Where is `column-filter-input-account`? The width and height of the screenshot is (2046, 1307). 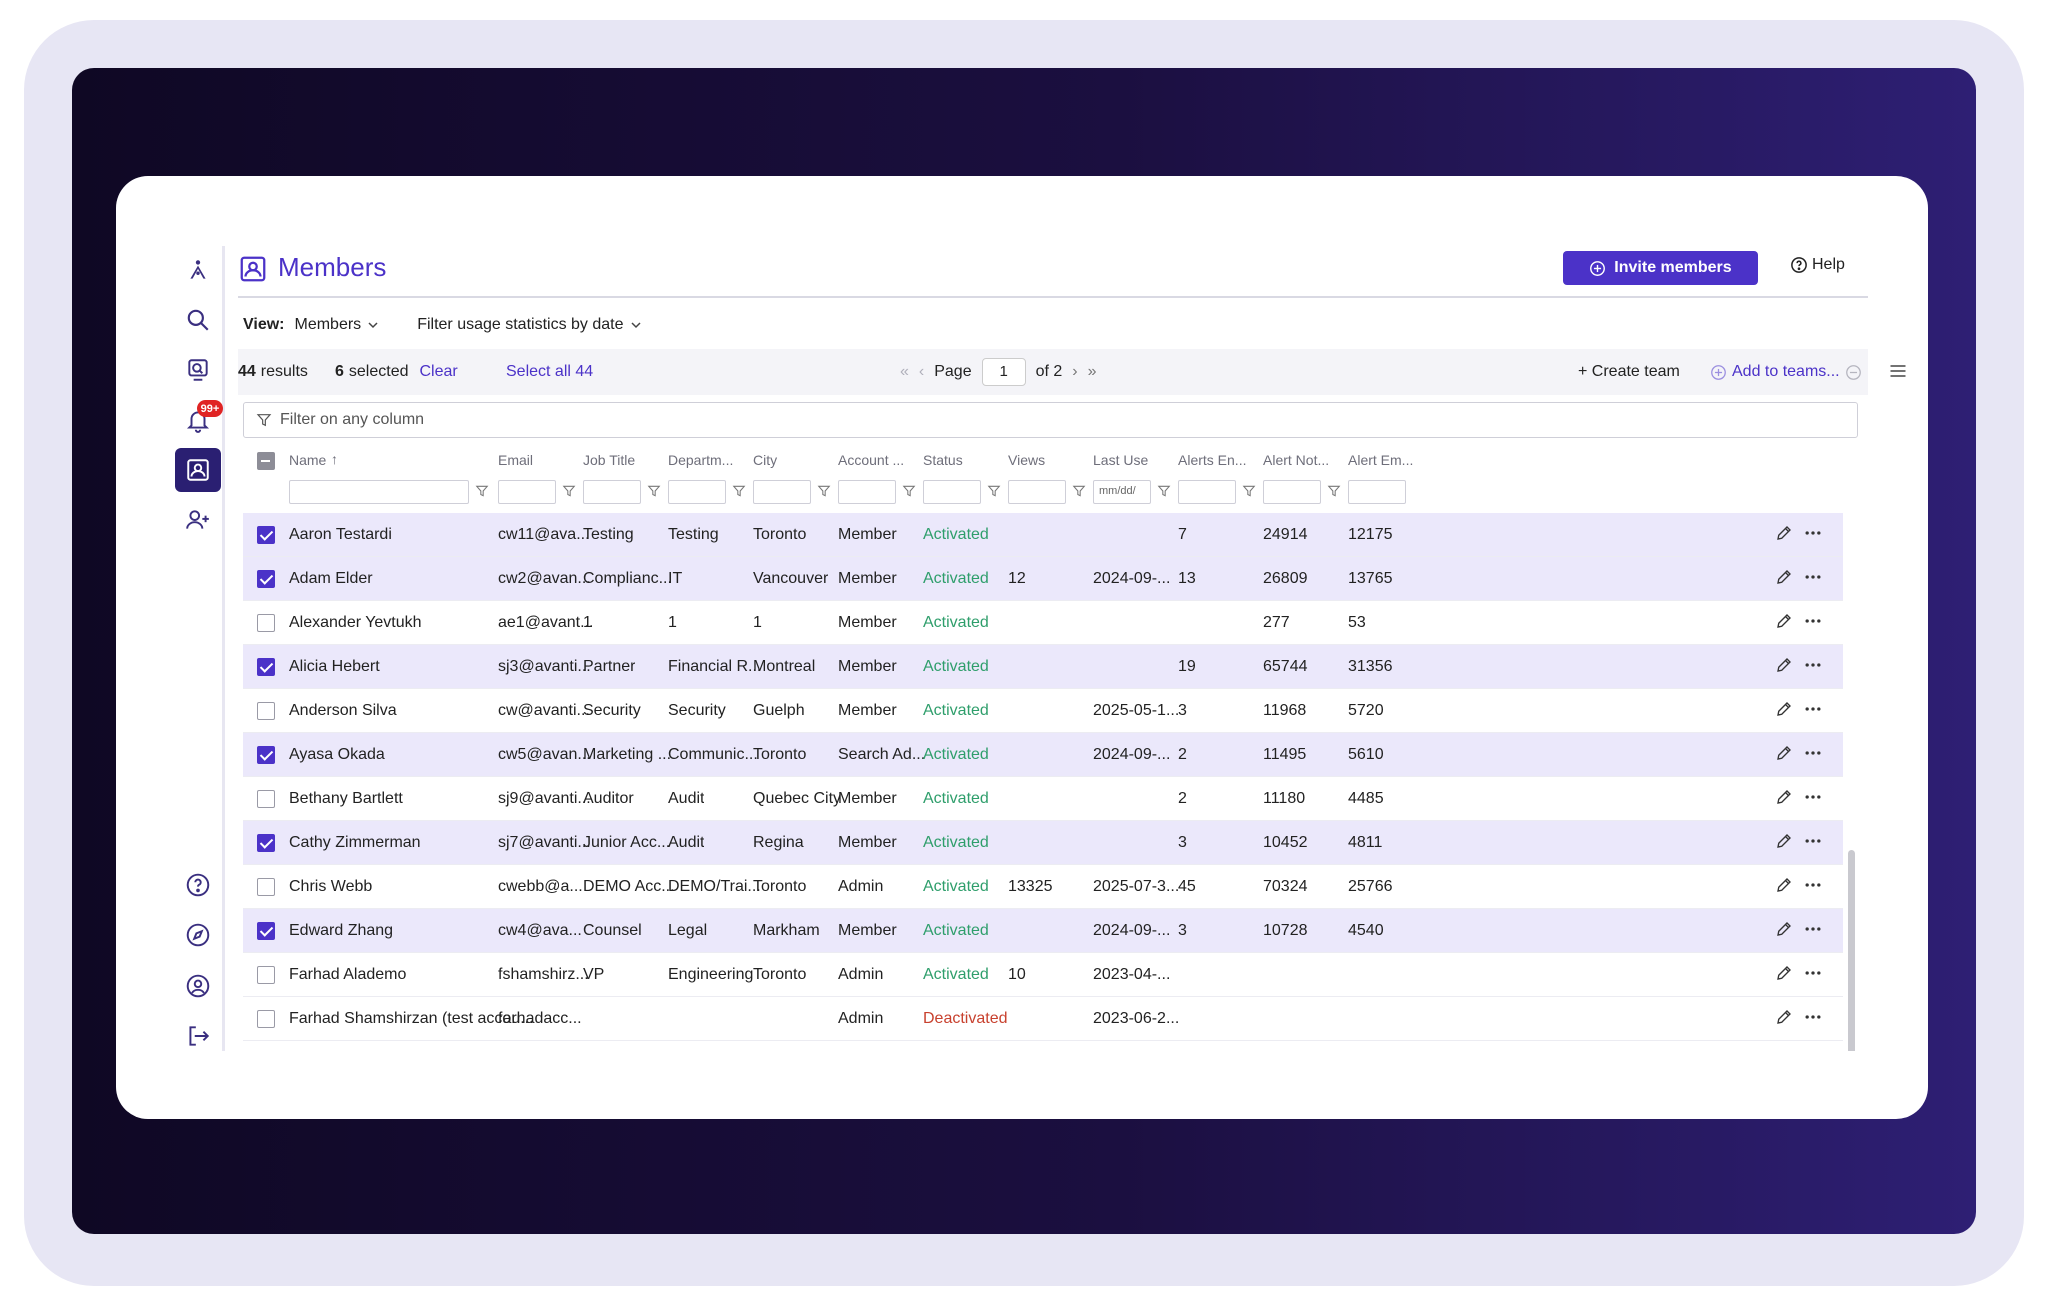 column-filter-input-account is located at coordinates (867, 492).